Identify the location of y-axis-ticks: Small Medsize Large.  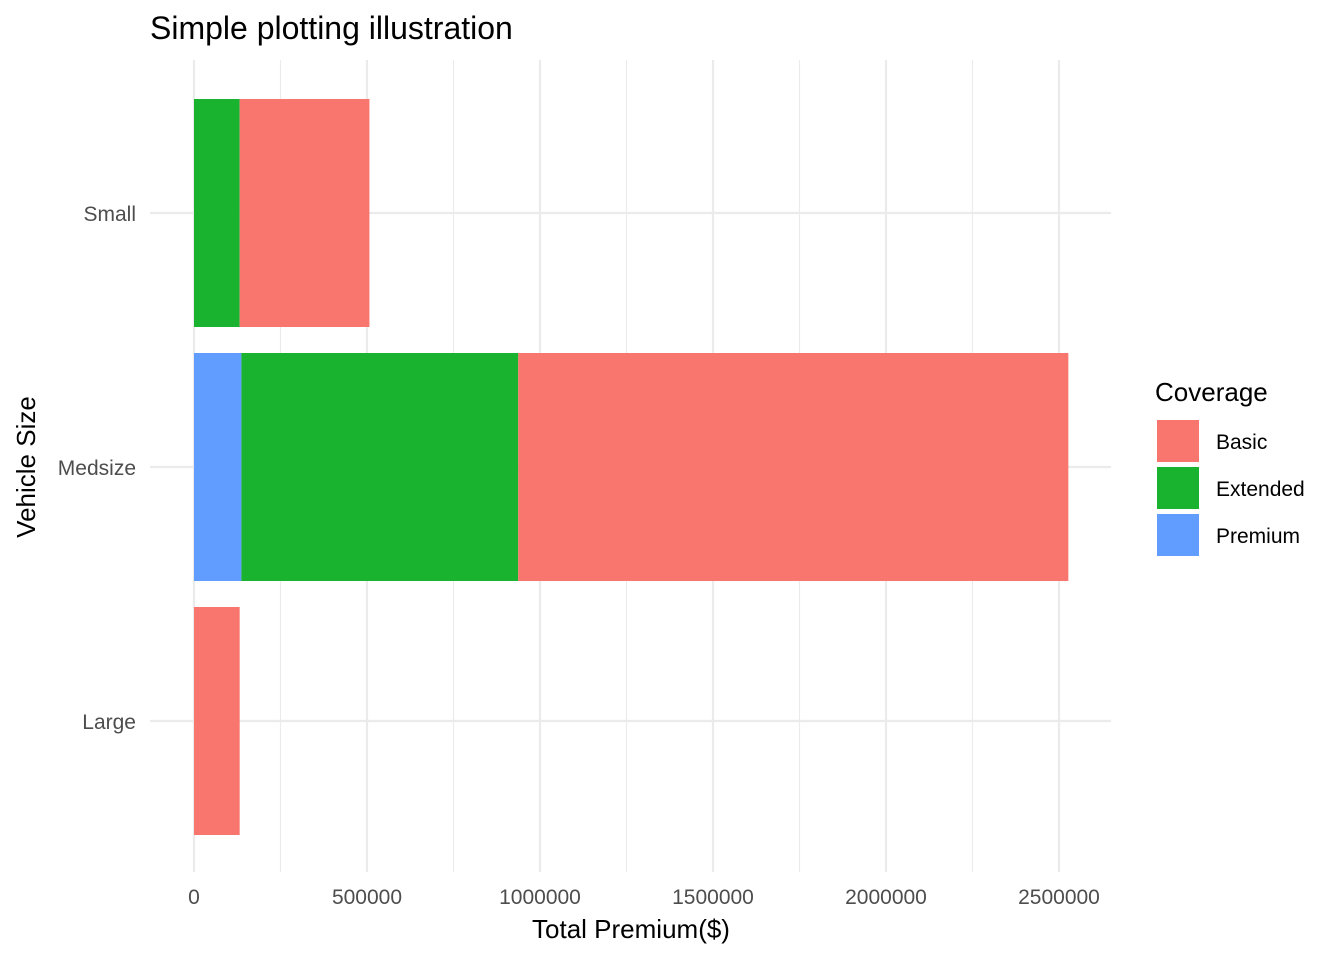
(97, 468).